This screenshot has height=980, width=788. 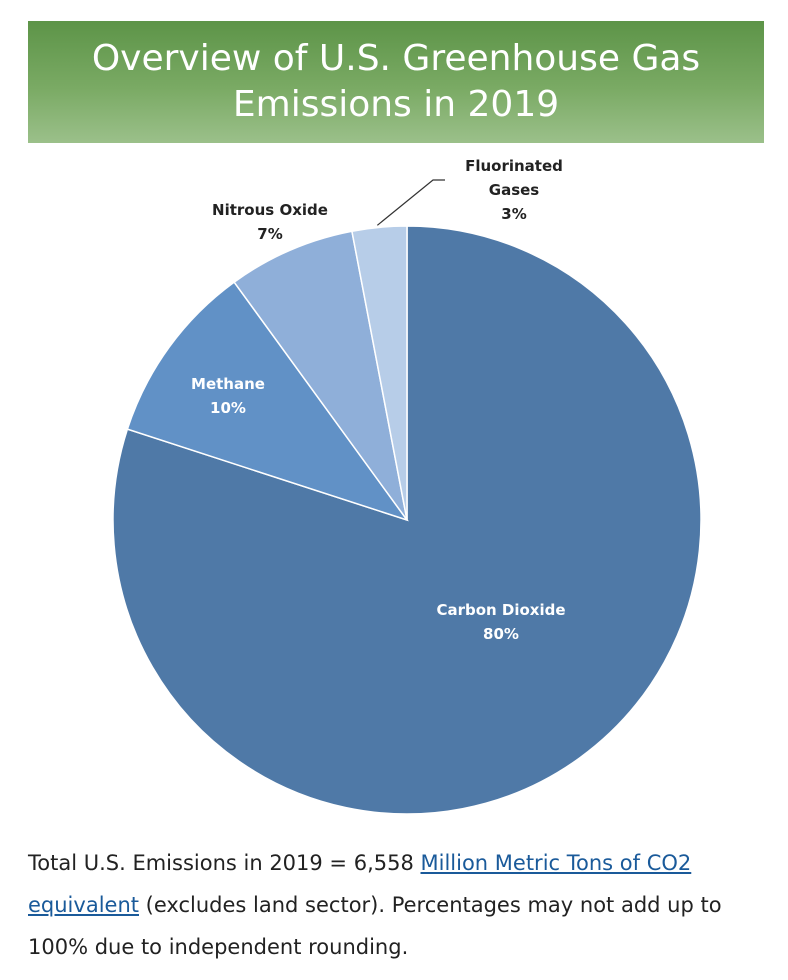 I want to click on slice-methane, so click(x=267, y=401).